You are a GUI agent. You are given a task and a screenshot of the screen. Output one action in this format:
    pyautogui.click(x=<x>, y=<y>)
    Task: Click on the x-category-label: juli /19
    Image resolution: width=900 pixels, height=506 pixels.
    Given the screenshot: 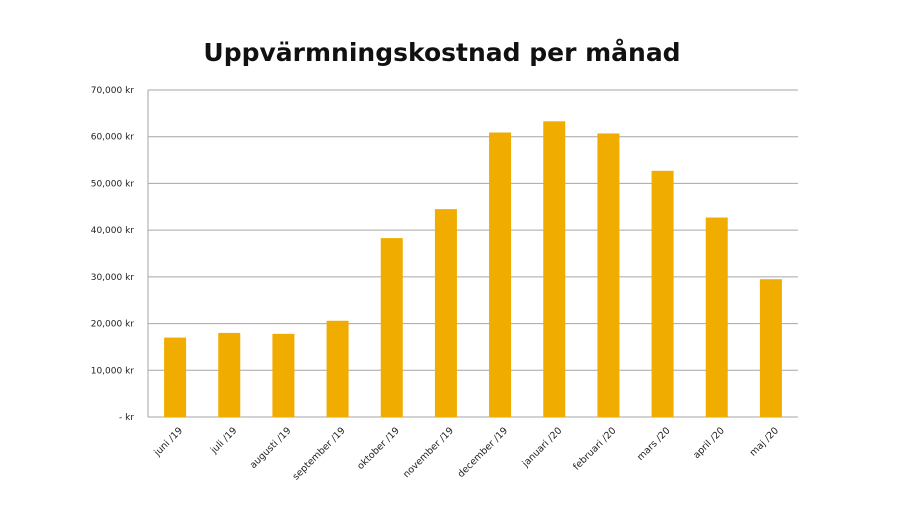 What is the action you would take?
    pyautogui.click(x=223, y=440)
    